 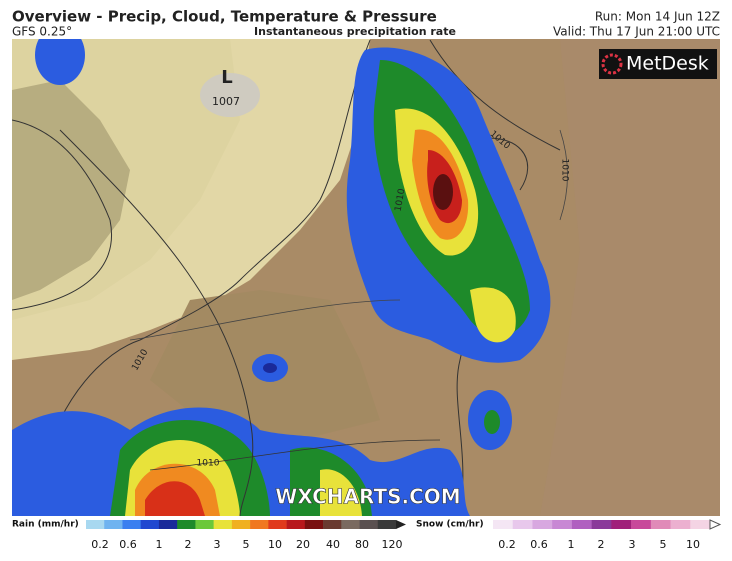 What do you see at coordinates (362, 544) in the screenshot?
I see `rain-tick-label: 80` at bounding box center [362, 544].